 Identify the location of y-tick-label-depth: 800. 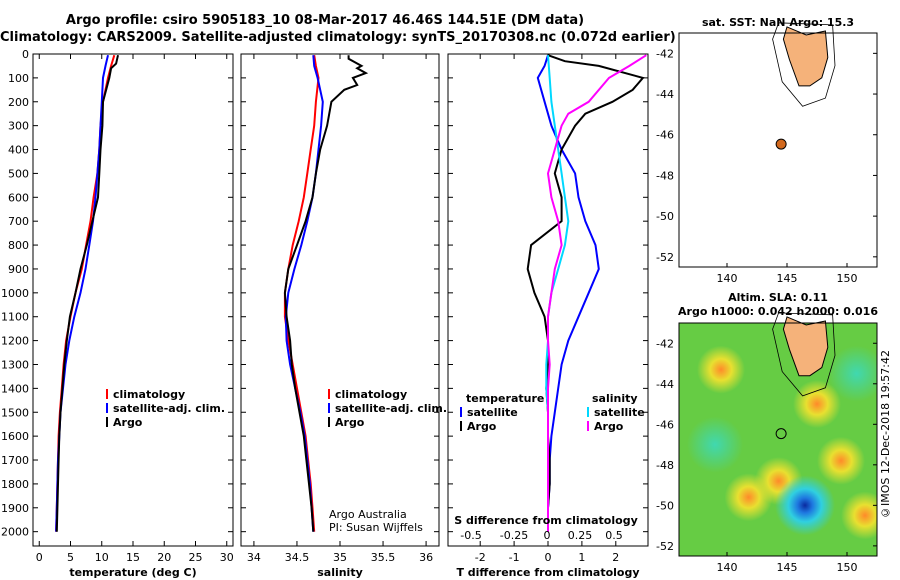
(18, 245).